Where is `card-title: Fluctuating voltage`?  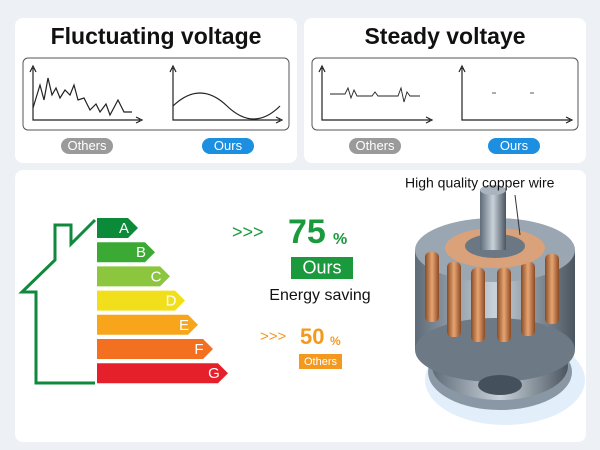
card-title: Fluctuating voltage is located at coordinates (156, 36).